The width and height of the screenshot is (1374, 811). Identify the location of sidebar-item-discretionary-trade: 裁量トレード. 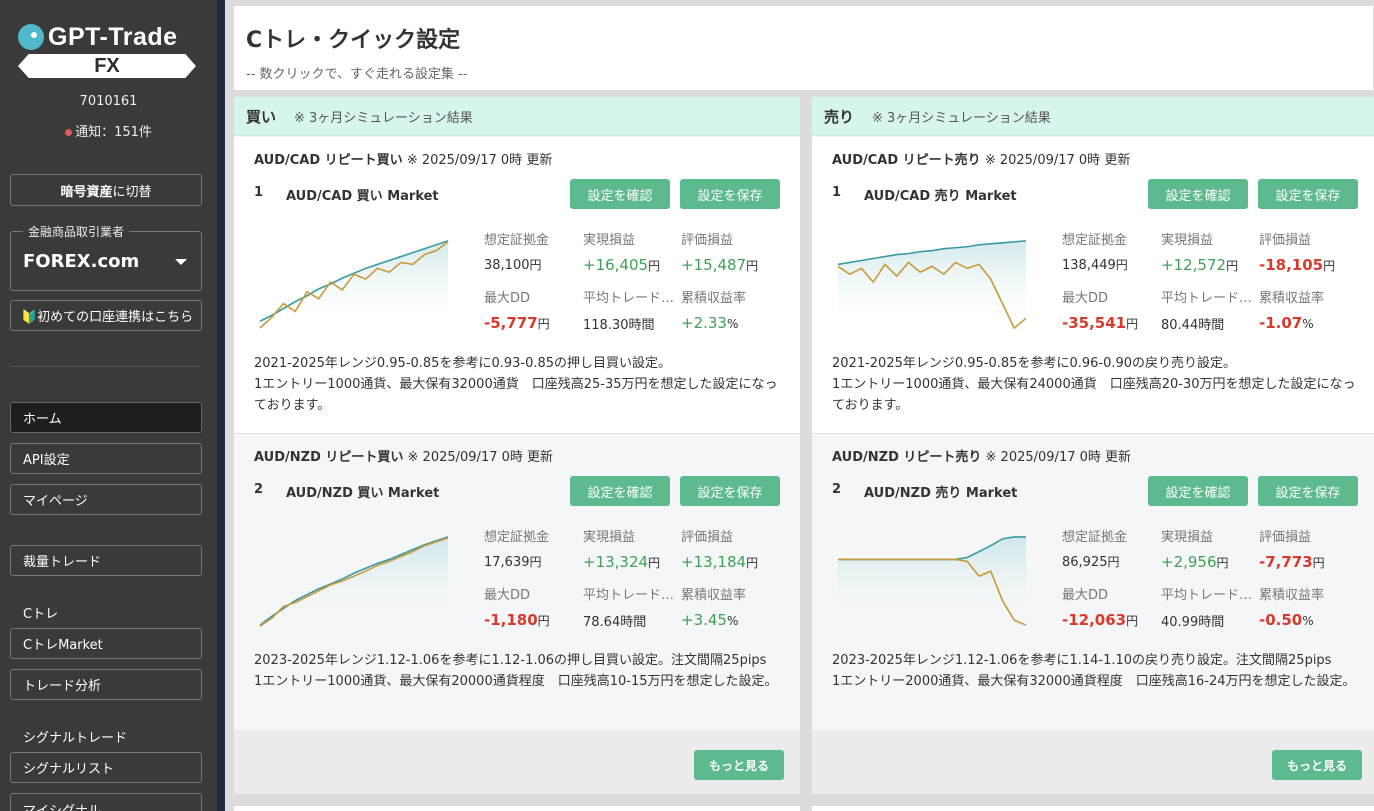
(106, 560).